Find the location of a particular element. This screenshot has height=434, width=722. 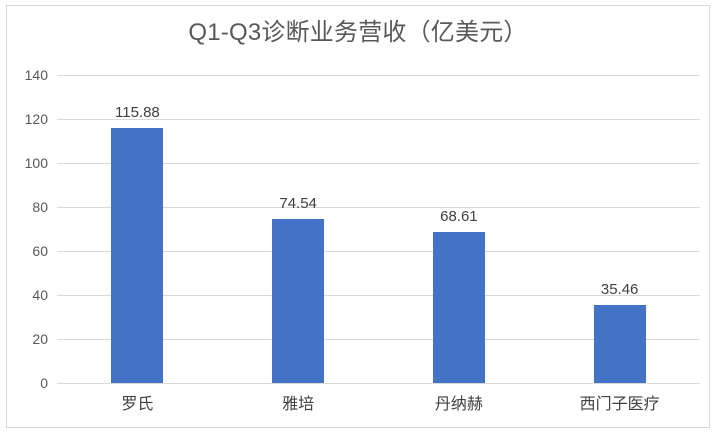

gridline: 140 is located at coordinates (362, 75).